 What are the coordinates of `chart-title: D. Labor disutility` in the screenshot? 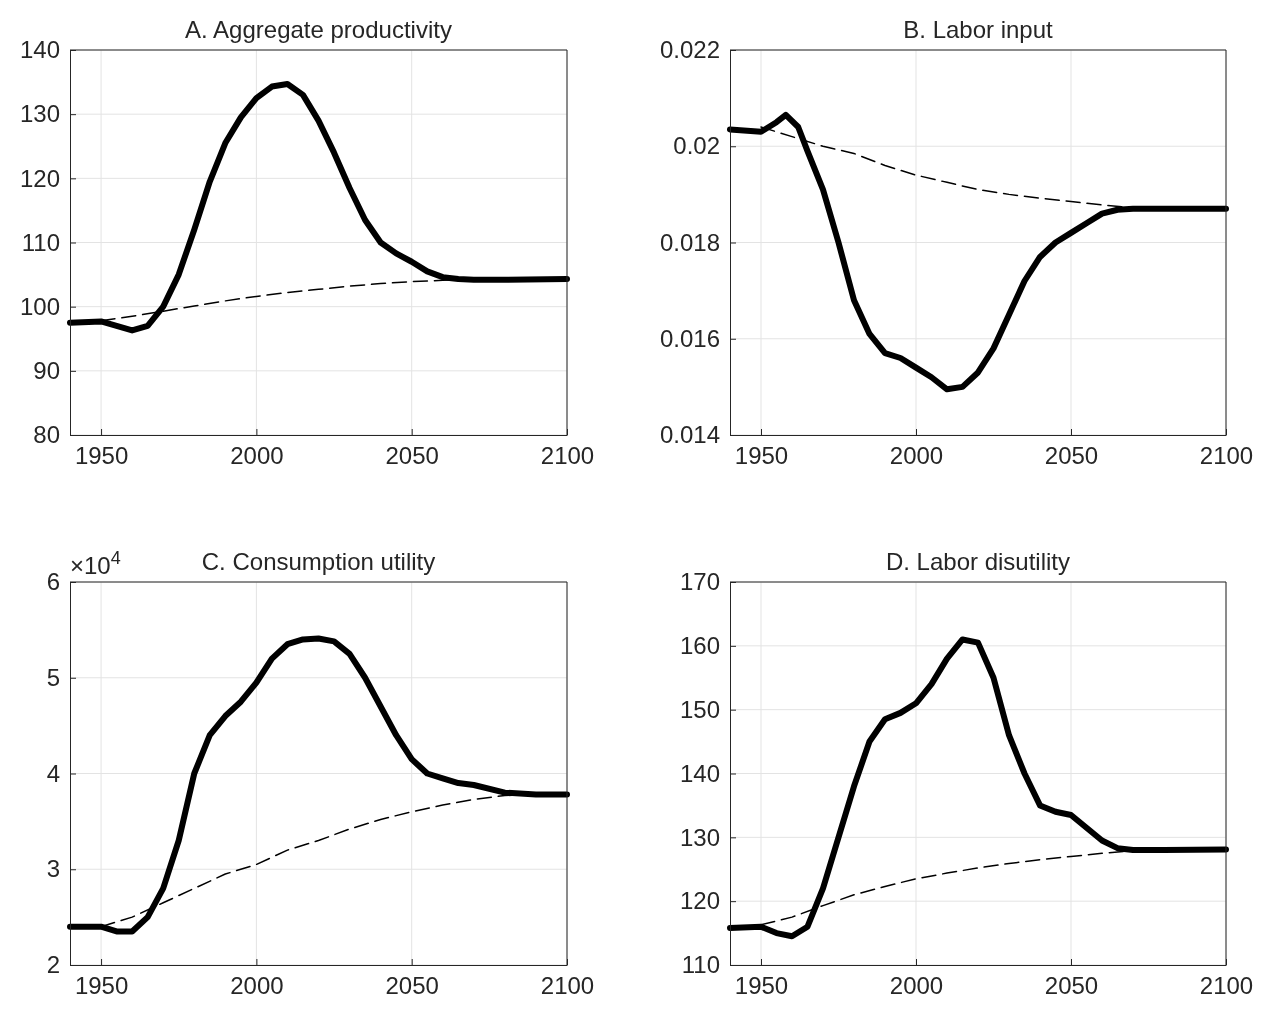 It's located at (978, 561).